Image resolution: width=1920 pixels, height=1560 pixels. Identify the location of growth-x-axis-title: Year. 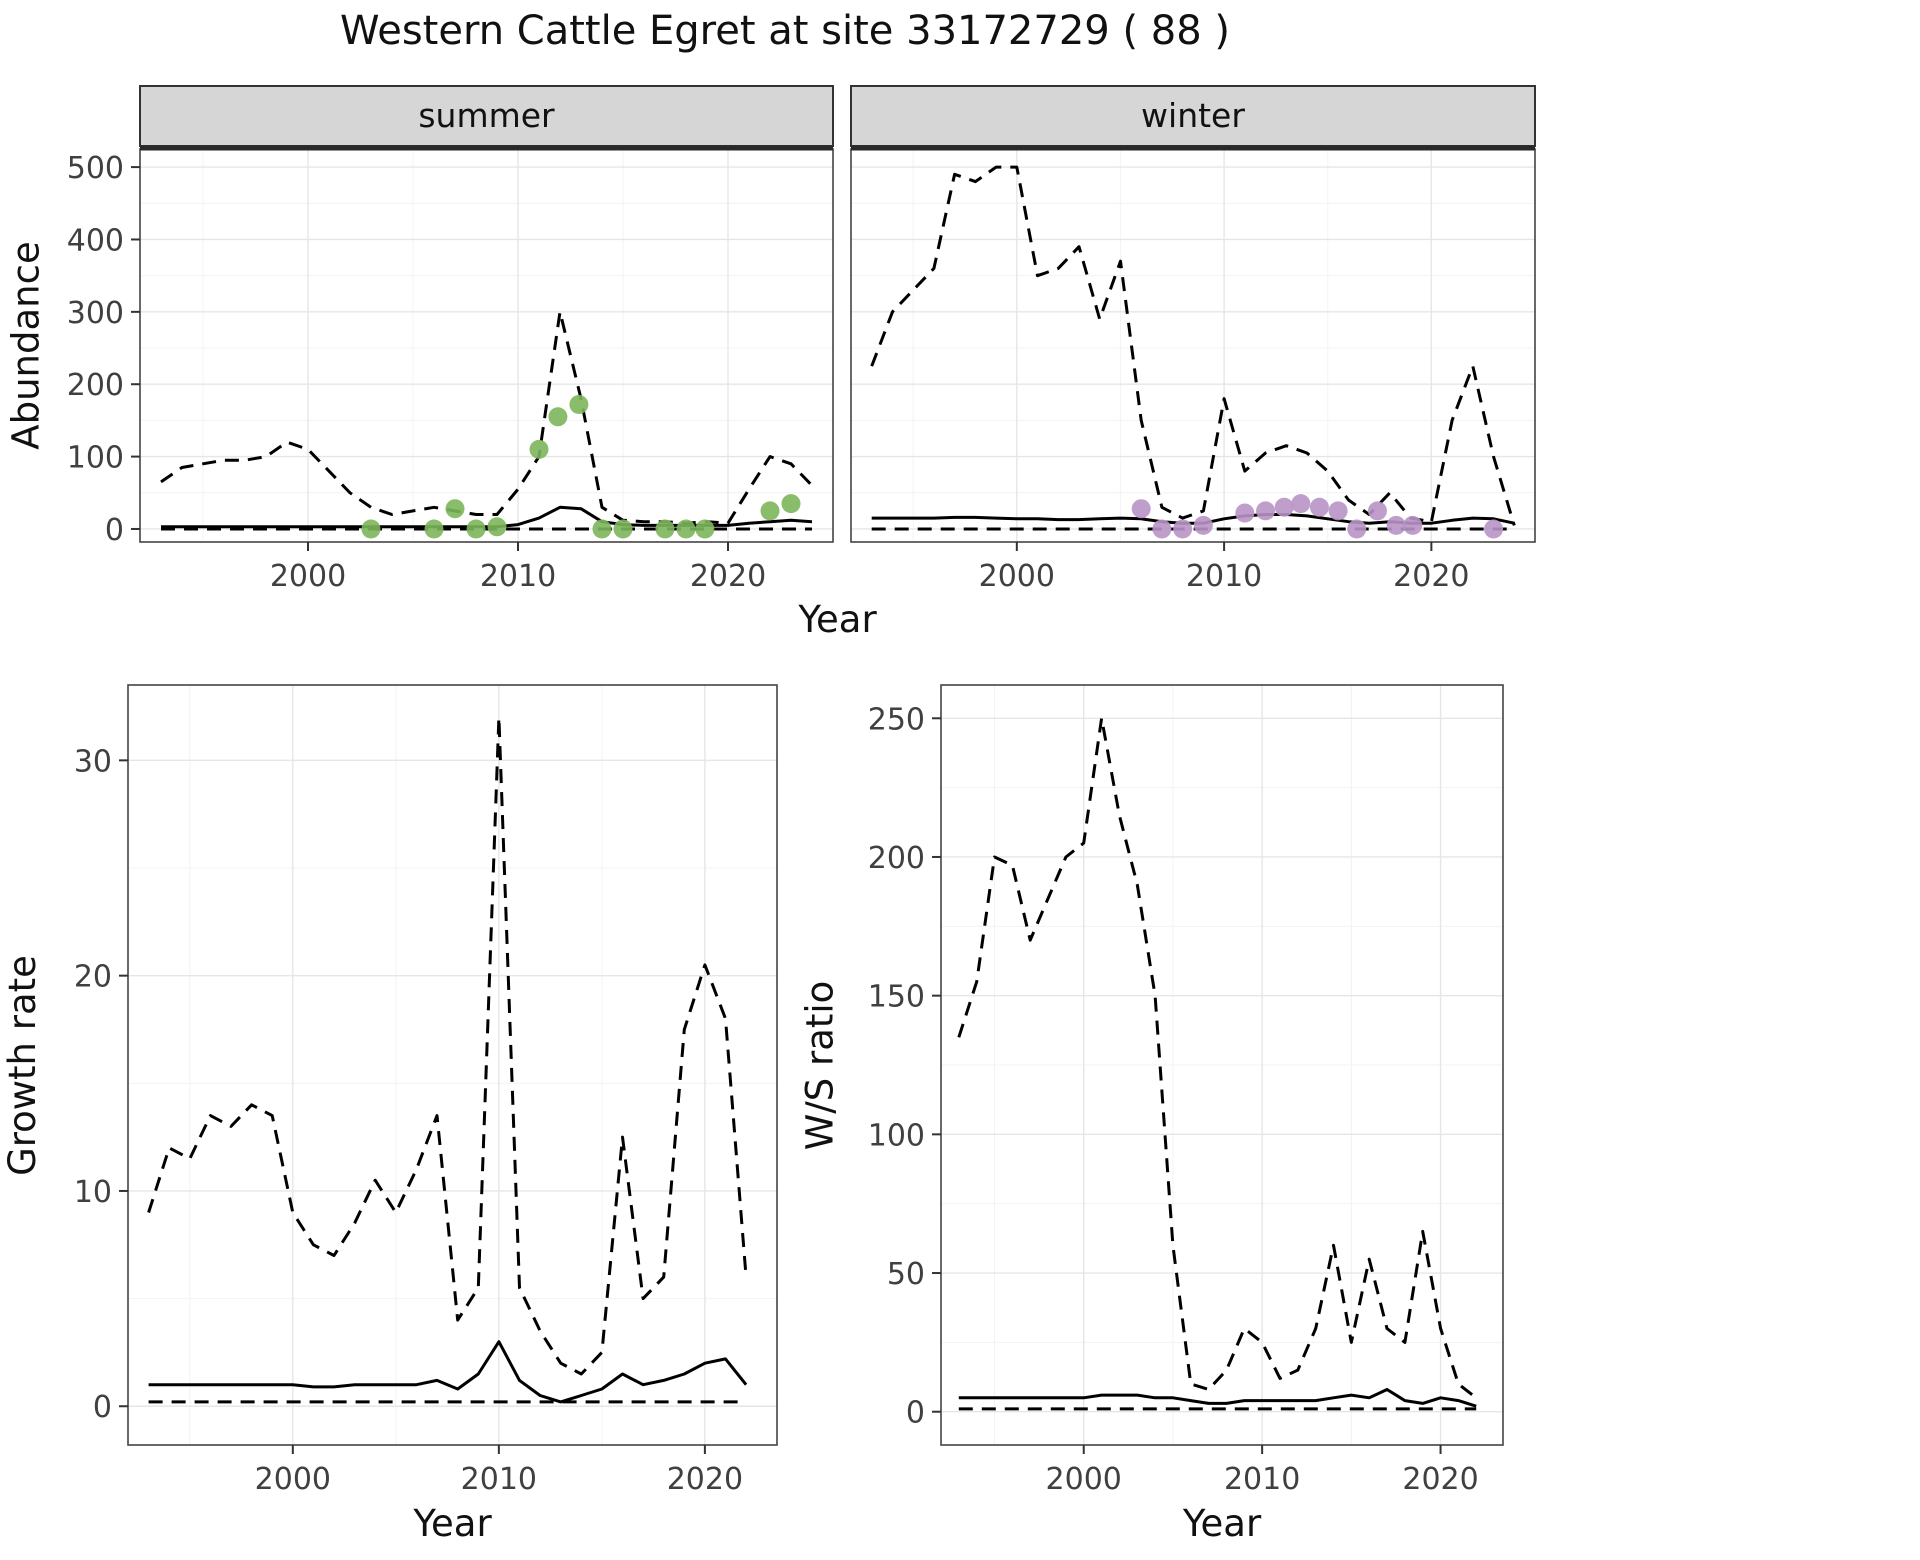
(452, 1523).